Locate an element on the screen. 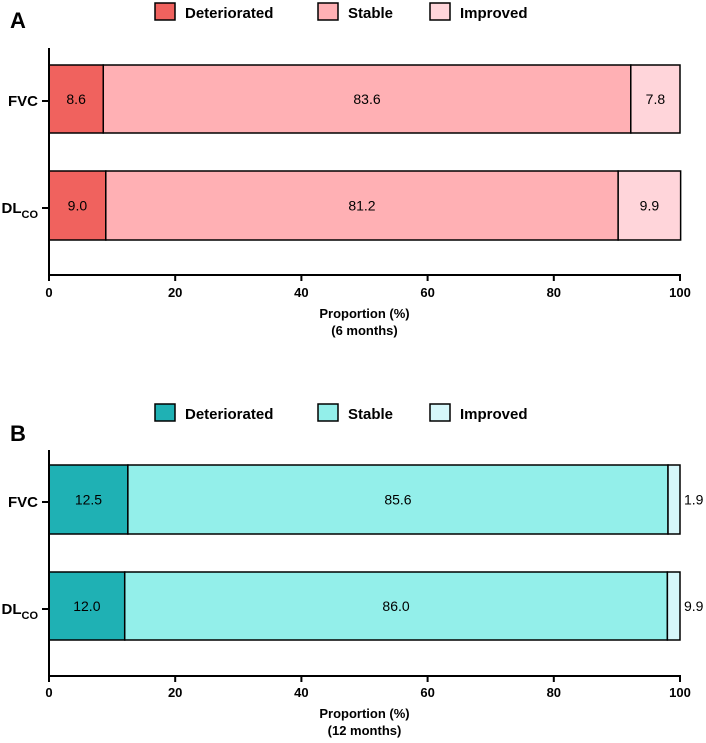  data-label: 85.6 is located at coordinates (397, 500).